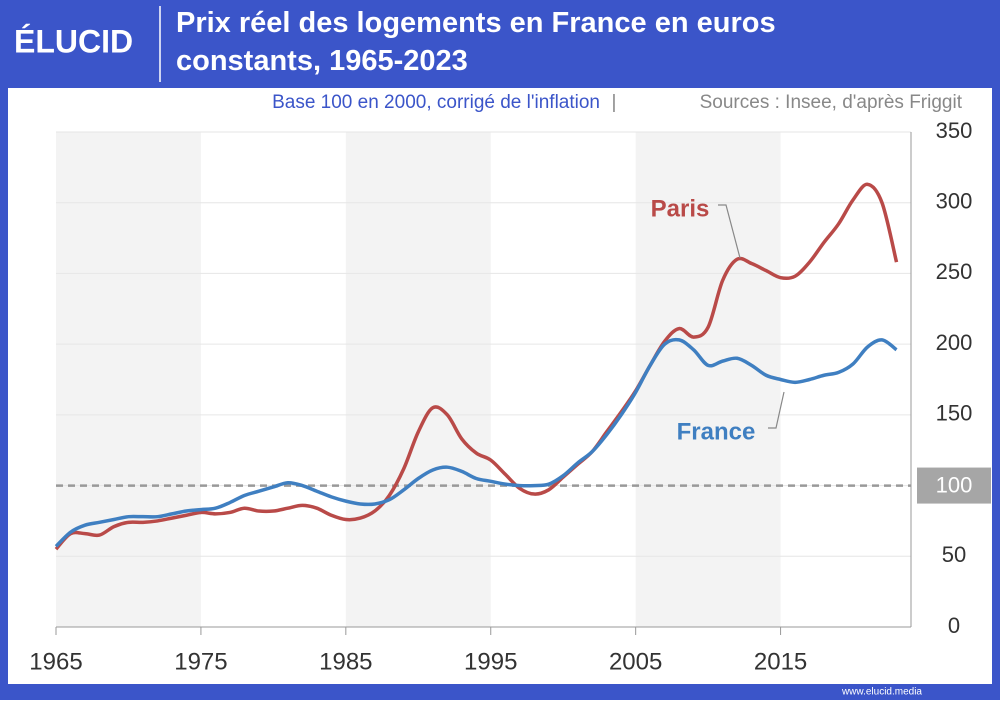  What do you see at coordinates (881, 692) in the screenshot?
I see `footer: www.elucid.media` at bounding box center [881, 692].